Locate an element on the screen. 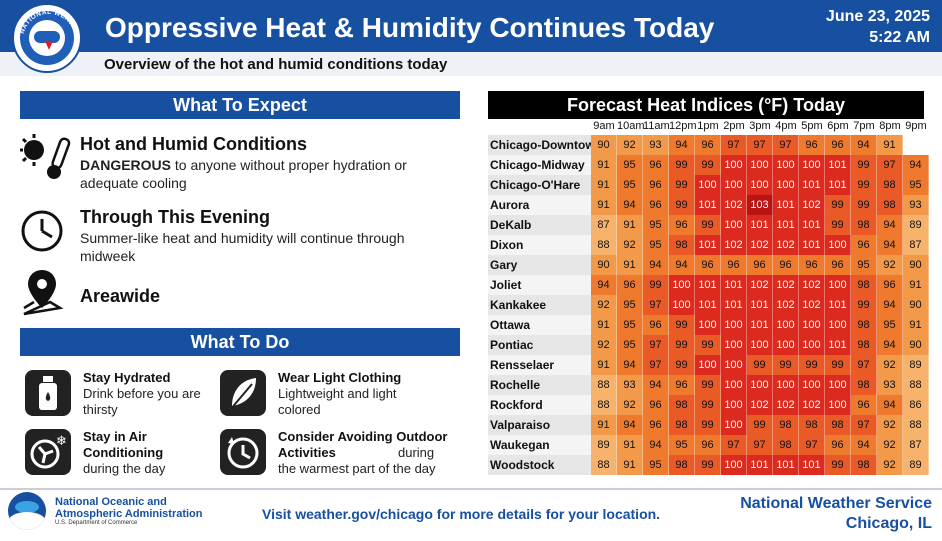 The width and height of the screenshot is (942, 541). table-row: Valparaiso 91 94 96 98 99 100 99 98 98 98 97 92 88 is located at coordinates (708, 425).